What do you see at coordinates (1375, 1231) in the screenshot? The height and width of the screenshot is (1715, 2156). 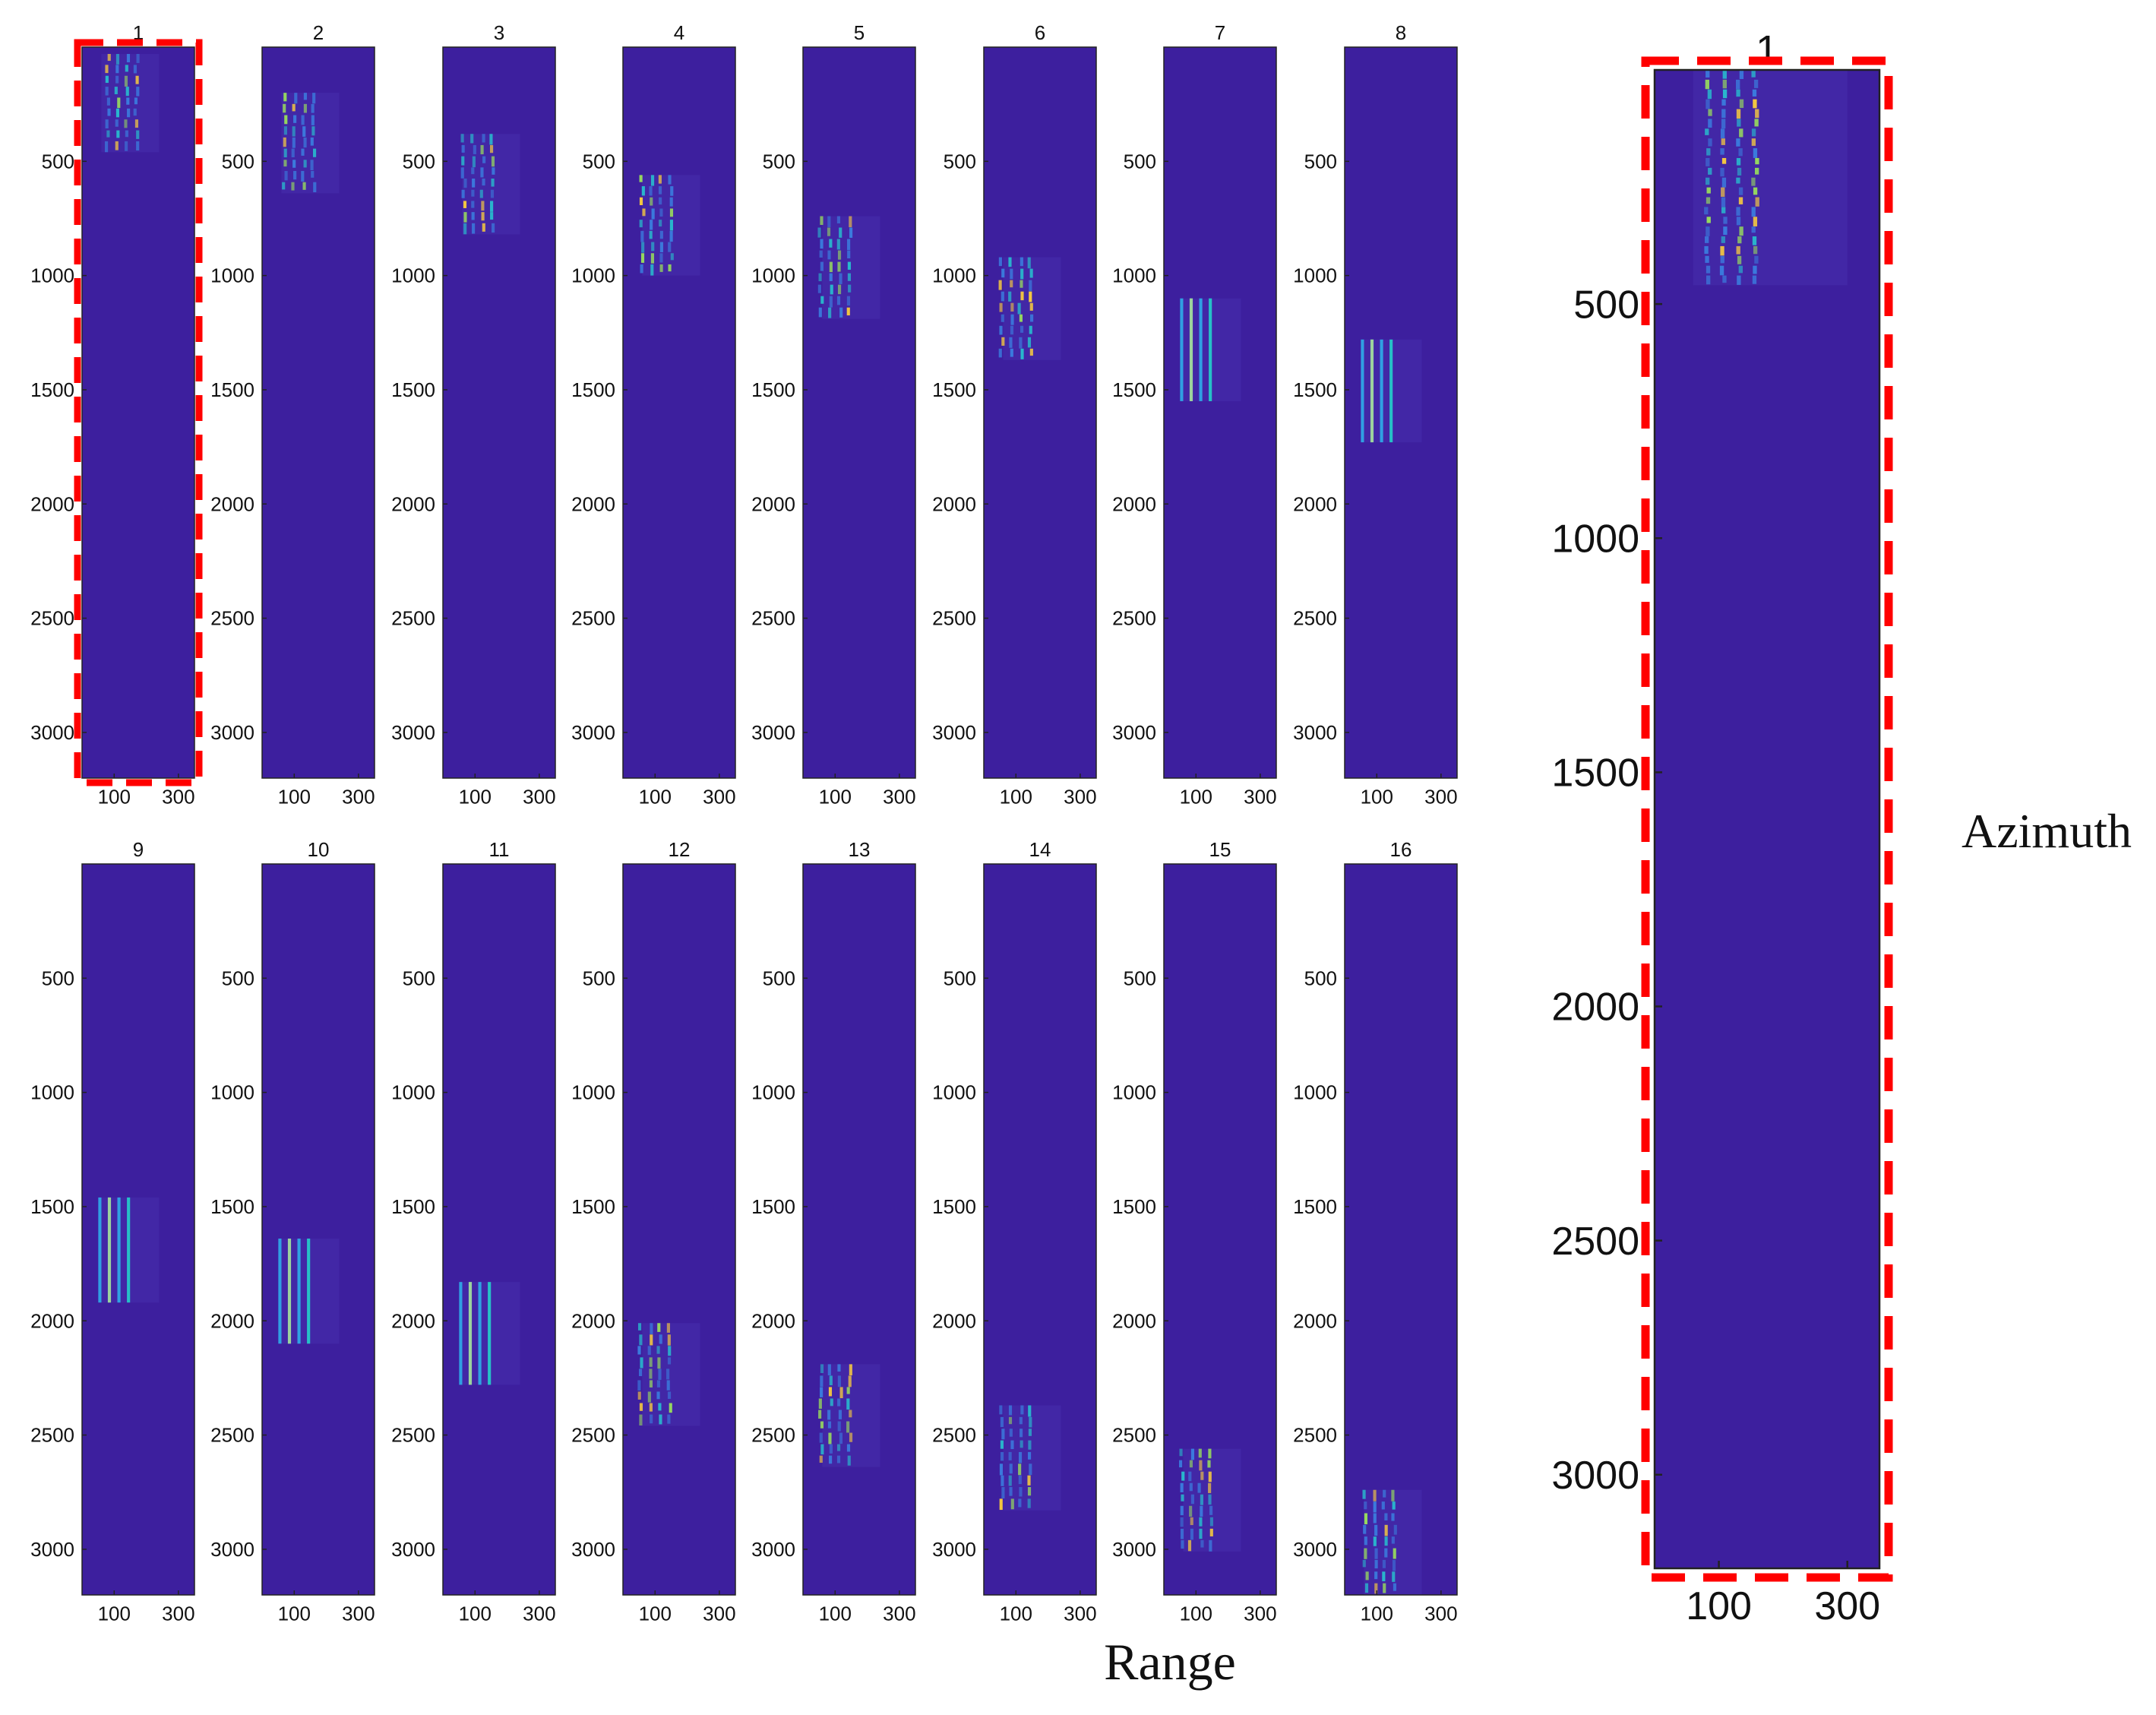 I see `subplot-16: 16 500 1000 1500 2000 2500 3000 100 300` at bounding box center [1375, 1231].